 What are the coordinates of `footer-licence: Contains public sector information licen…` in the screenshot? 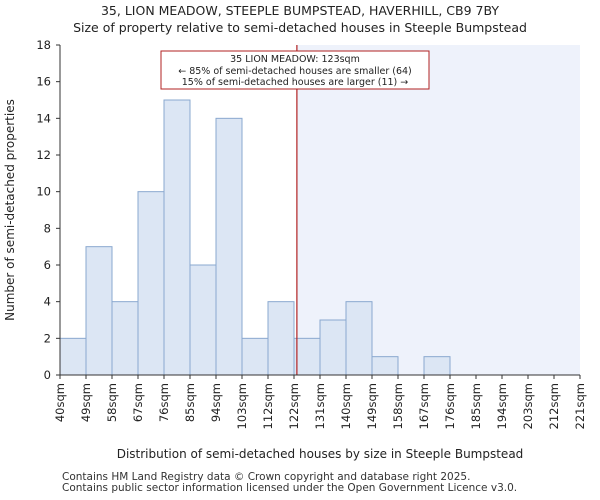 It's located at (290, 488).